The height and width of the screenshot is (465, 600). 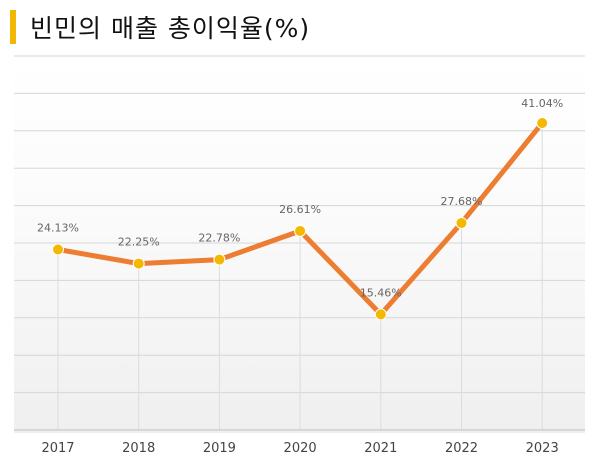 What do you see at coordinates (57, 448) in the screenshot?
I see `x-tick-label-2017: 2017` at bounding box center [57, 448].